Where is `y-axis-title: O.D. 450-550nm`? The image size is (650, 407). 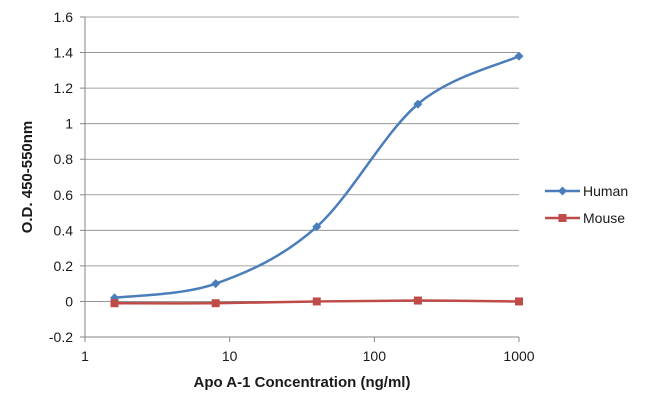 y-axis-title: O.D. 450-550nm is located at coordinates (27, 177).